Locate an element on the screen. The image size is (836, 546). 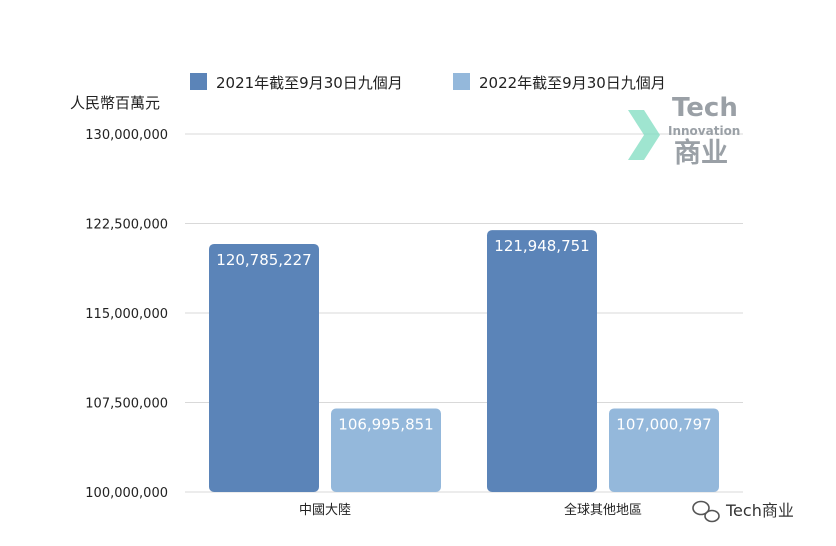
y-tick-label: 107,500,000 is located at coordinates (126, 404).